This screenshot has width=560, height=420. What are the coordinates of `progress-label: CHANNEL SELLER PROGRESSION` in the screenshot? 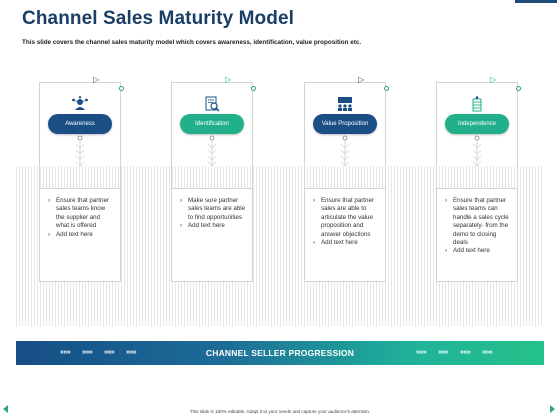 It's located at (280, 353).